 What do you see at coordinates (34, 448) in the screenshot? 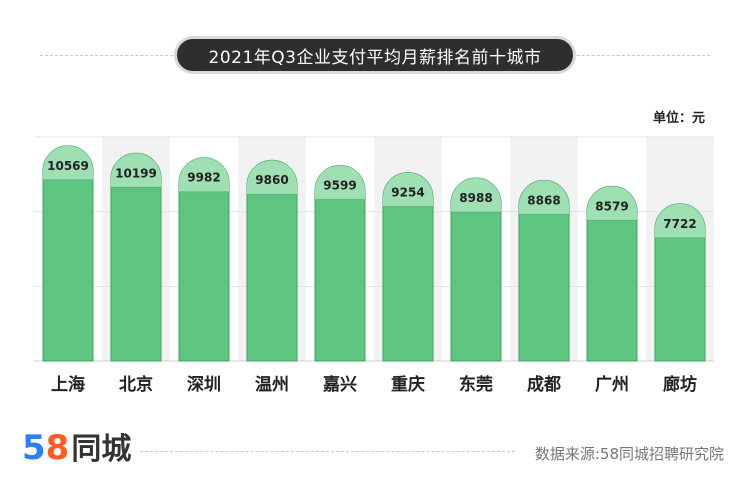
I see `logo-digit-5: 5` at bounding box center [34, 448].